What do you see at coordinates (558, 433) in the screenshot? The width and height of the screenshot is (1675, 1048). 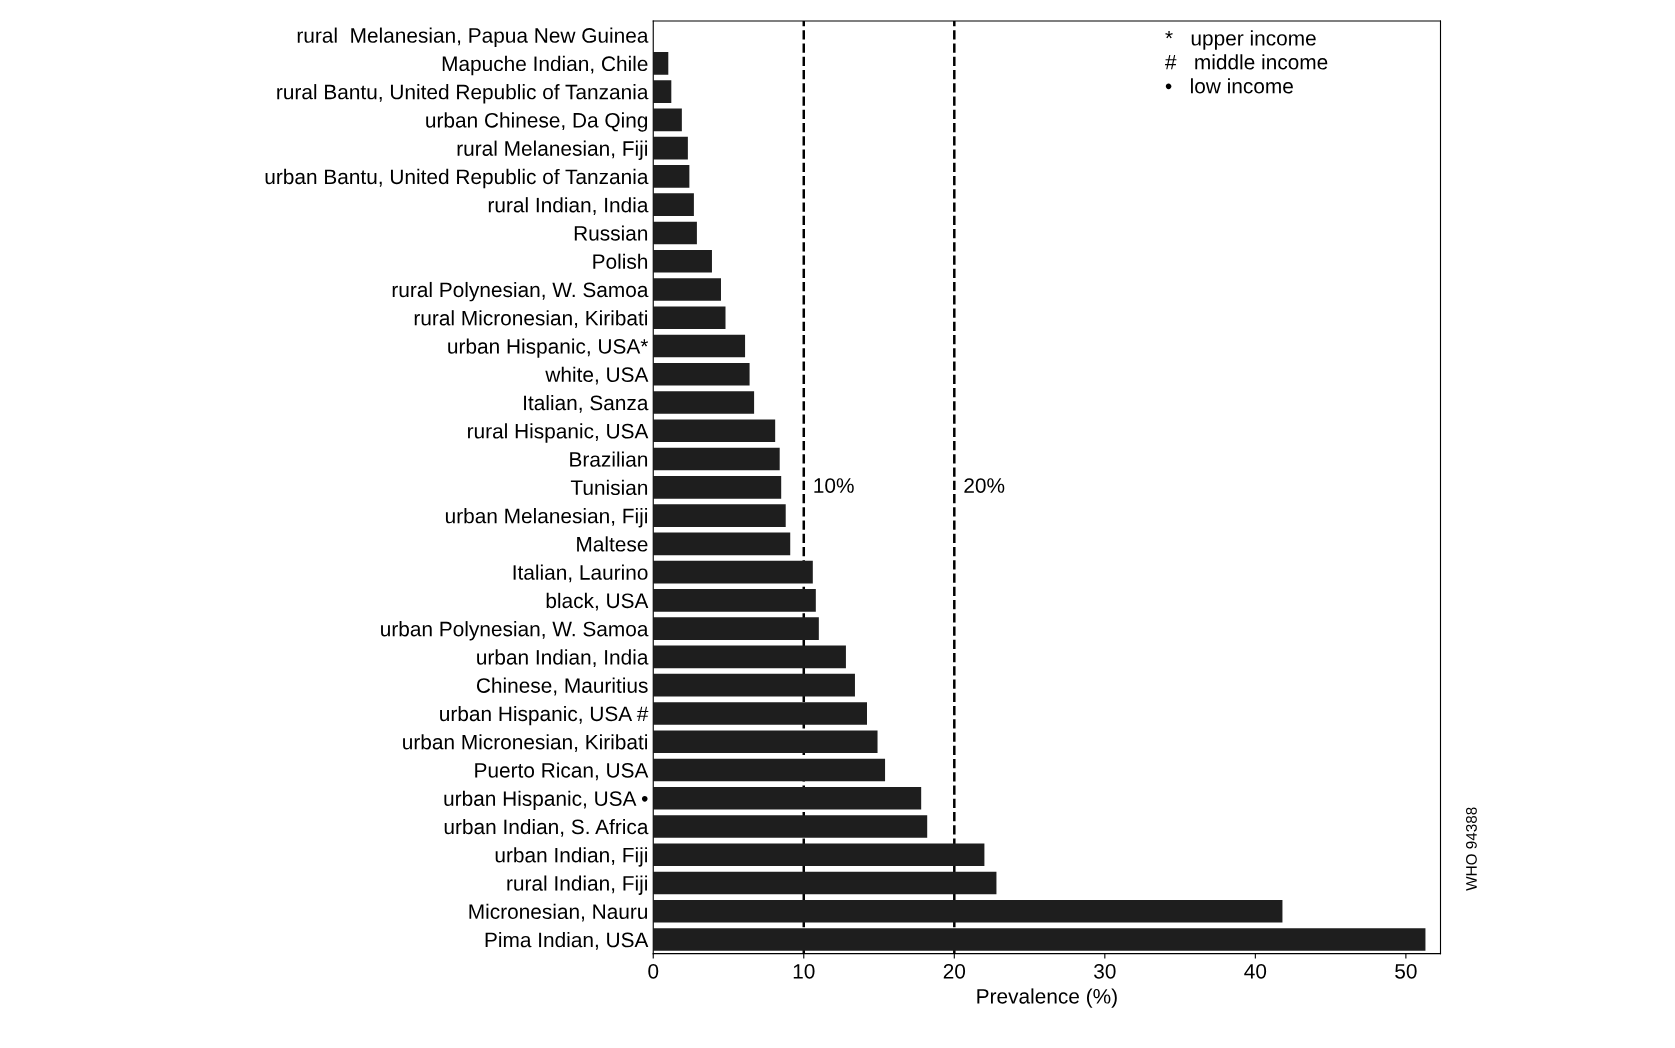 I see `y-tick-label: rural Hispanic, USA` at bounding box center [558, 433].